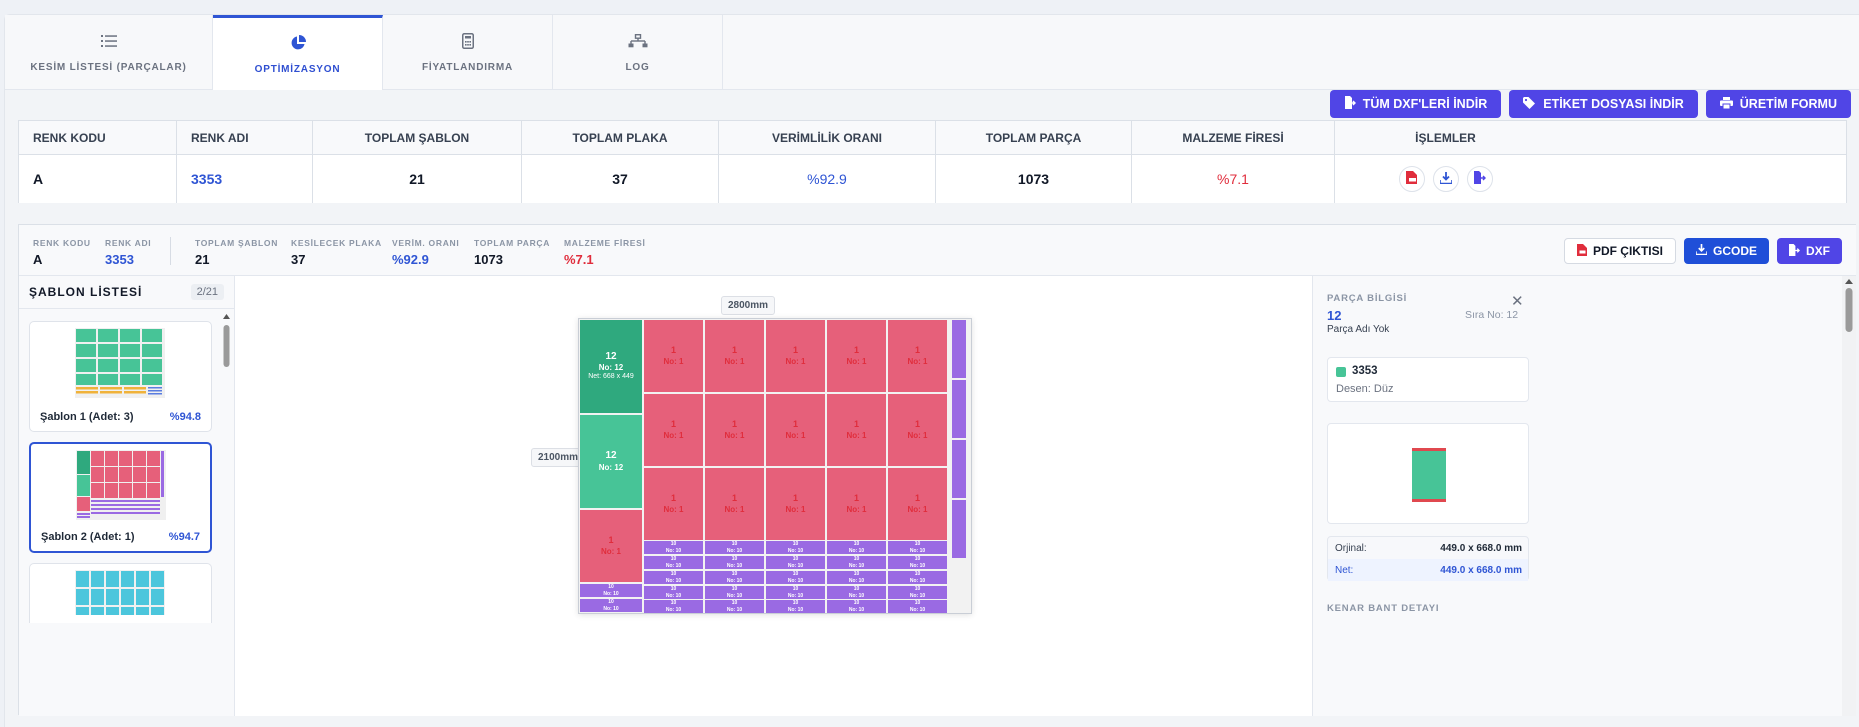 The image size is (1859, 727). Describe the element at coordinates (1341, 372) in the screenshot. I see `color-swatch` at that location.